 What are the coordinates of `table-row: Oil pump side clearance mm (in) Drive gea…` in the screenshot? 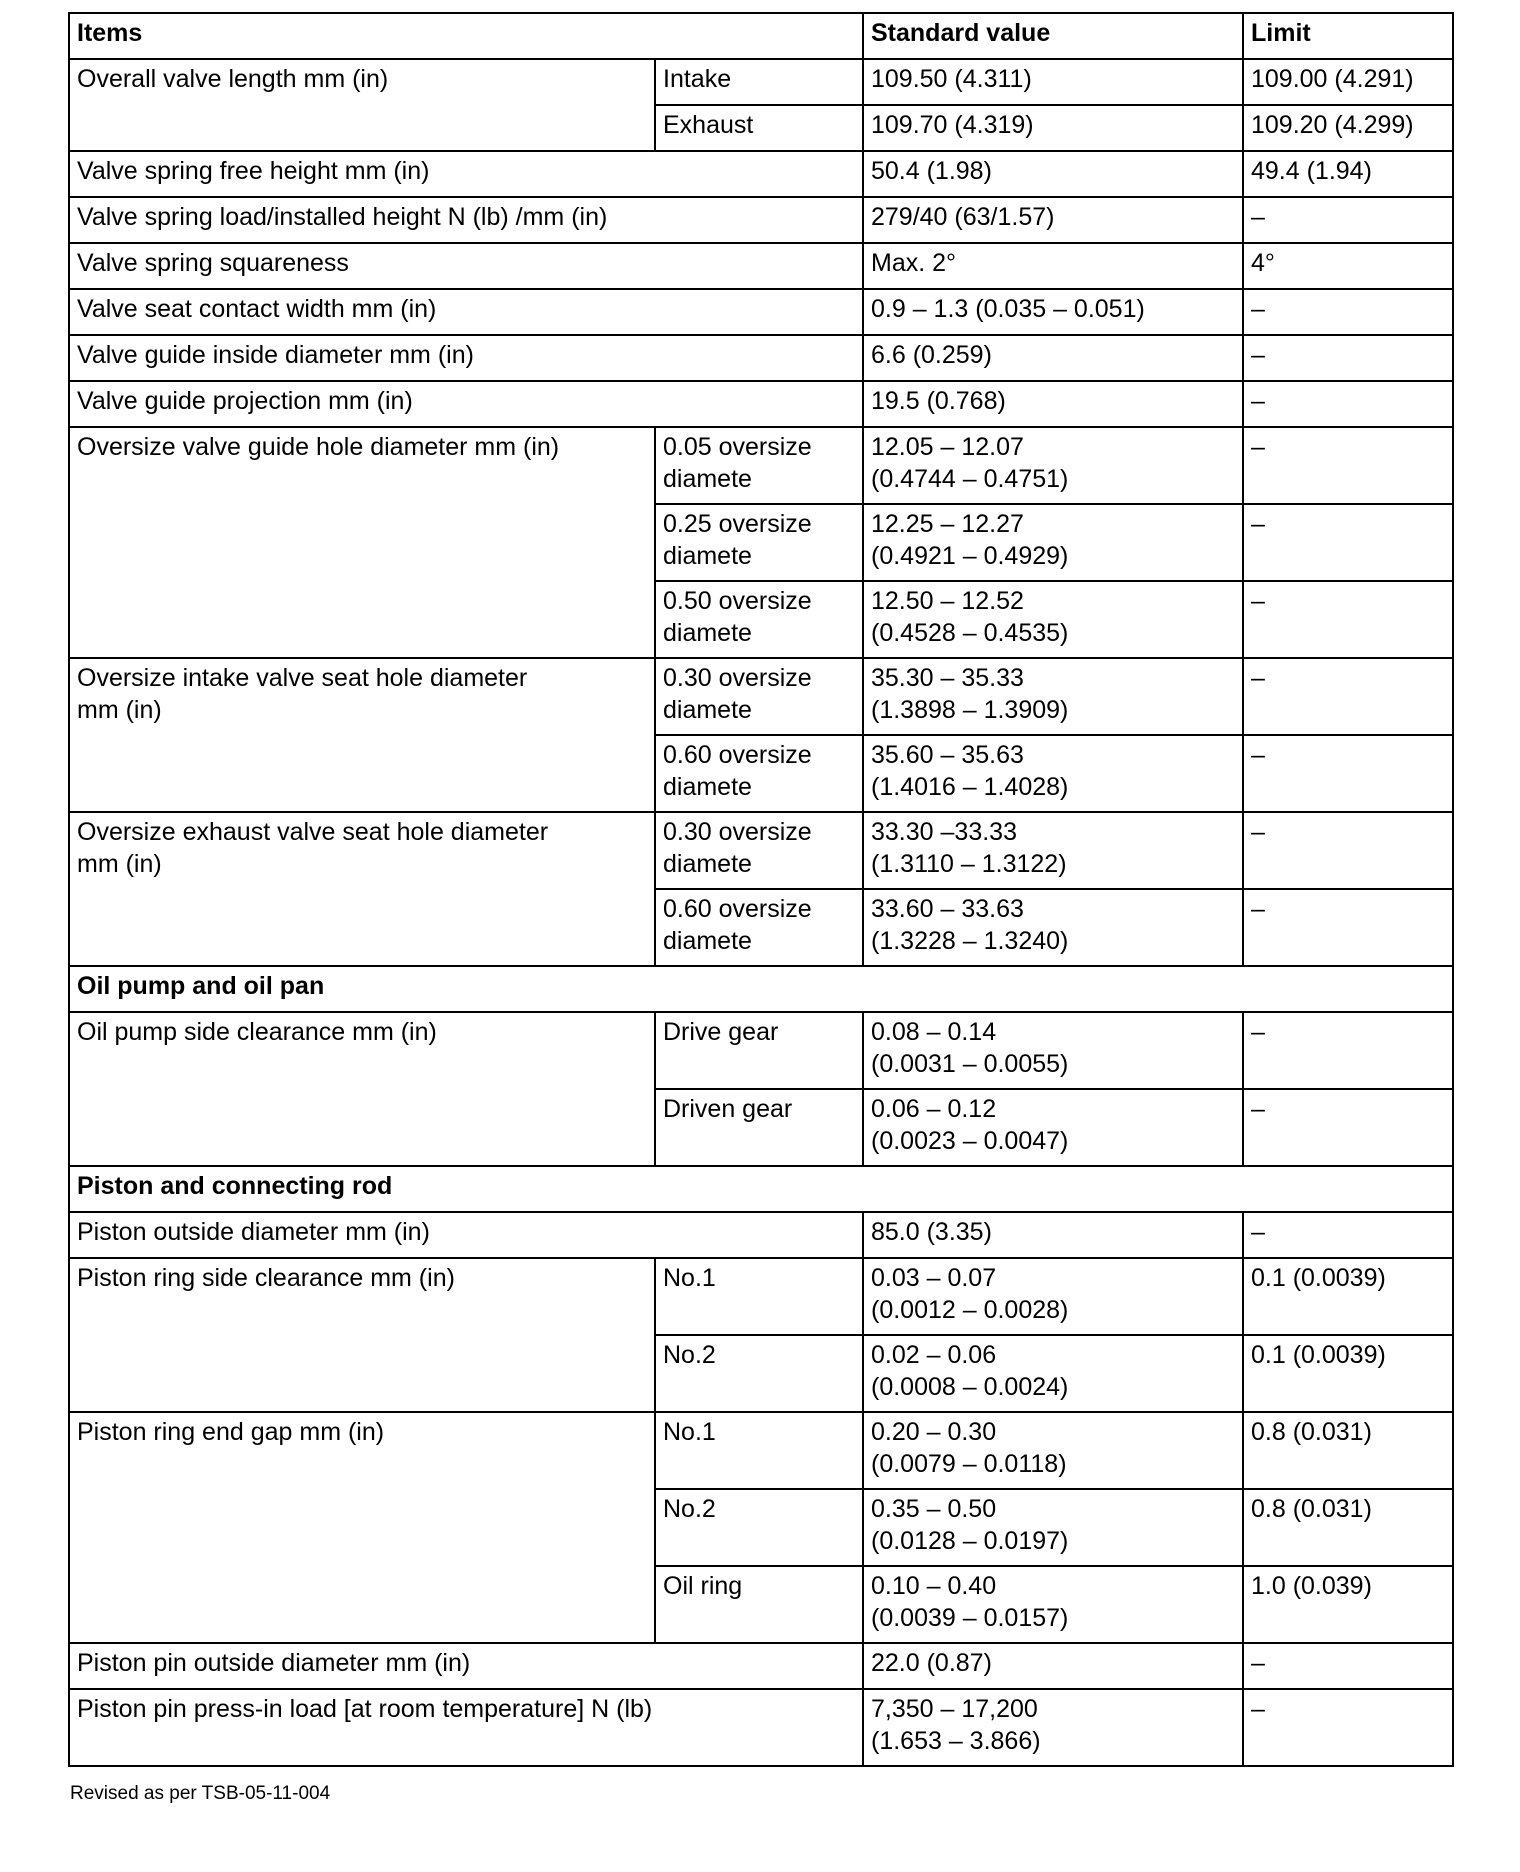 It's located at (761, 1089).